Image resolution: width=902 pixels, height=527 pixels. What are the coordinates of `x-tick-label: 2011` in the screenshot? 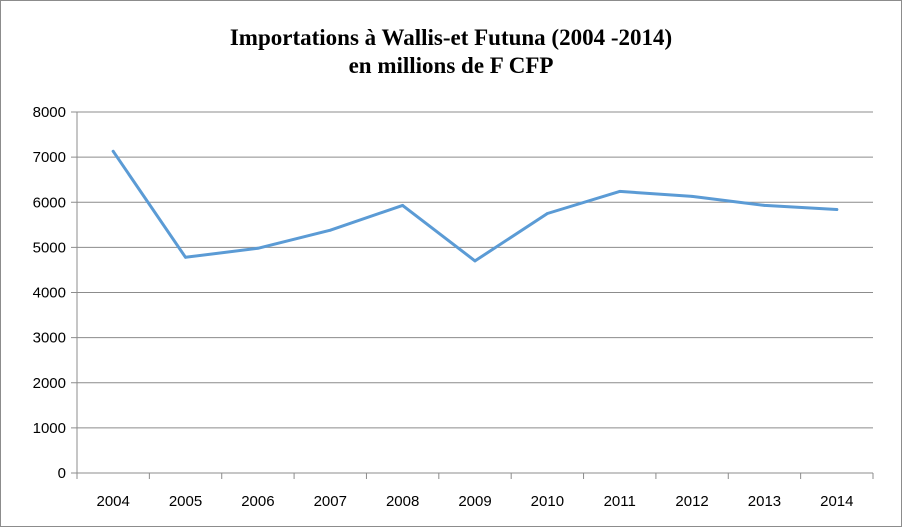 It's located at (620, 501).